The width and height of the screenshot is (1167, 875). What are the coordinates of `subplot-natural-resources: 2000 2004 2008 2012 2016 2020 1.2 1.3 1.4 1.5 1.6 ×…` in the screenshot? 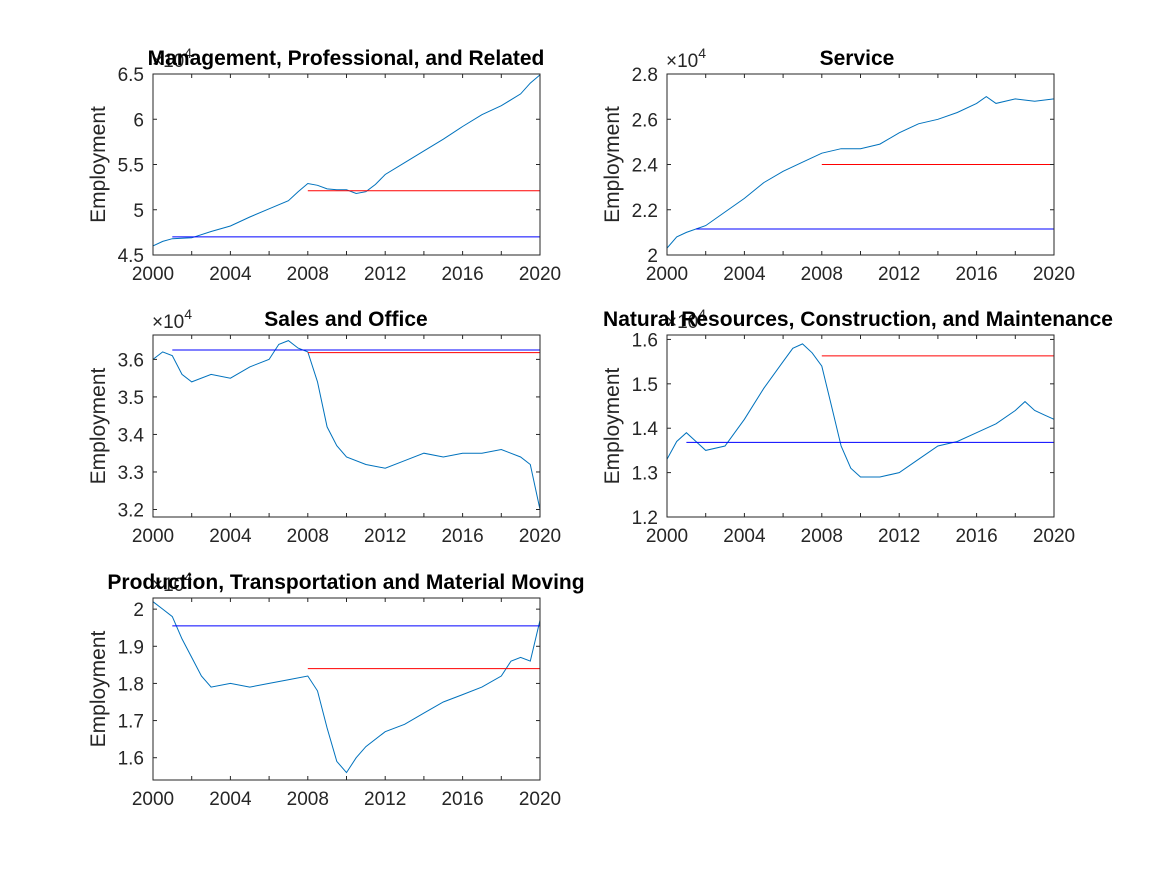 It's located at (857, 426).